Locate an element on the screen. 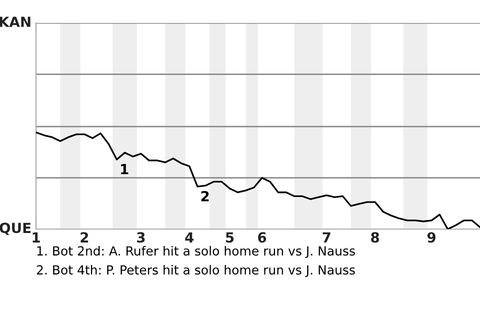  text: QUE is located at coordinates (15, 228).